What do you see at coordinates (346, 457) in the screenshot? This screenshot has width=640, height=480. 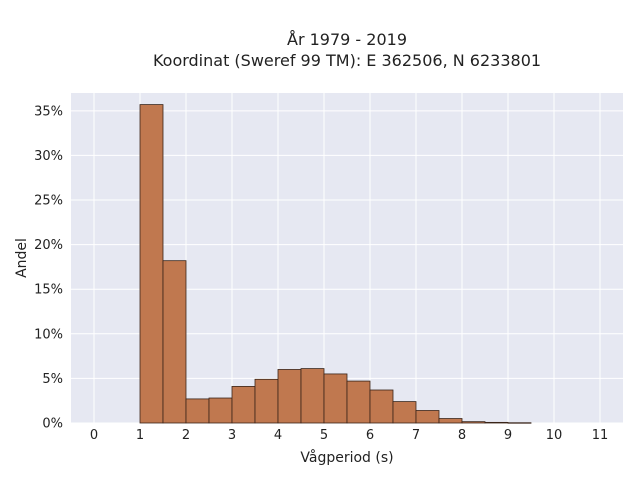 I see `x-axis-label: Vågperiod (s)` at bounding box center [346, 457].